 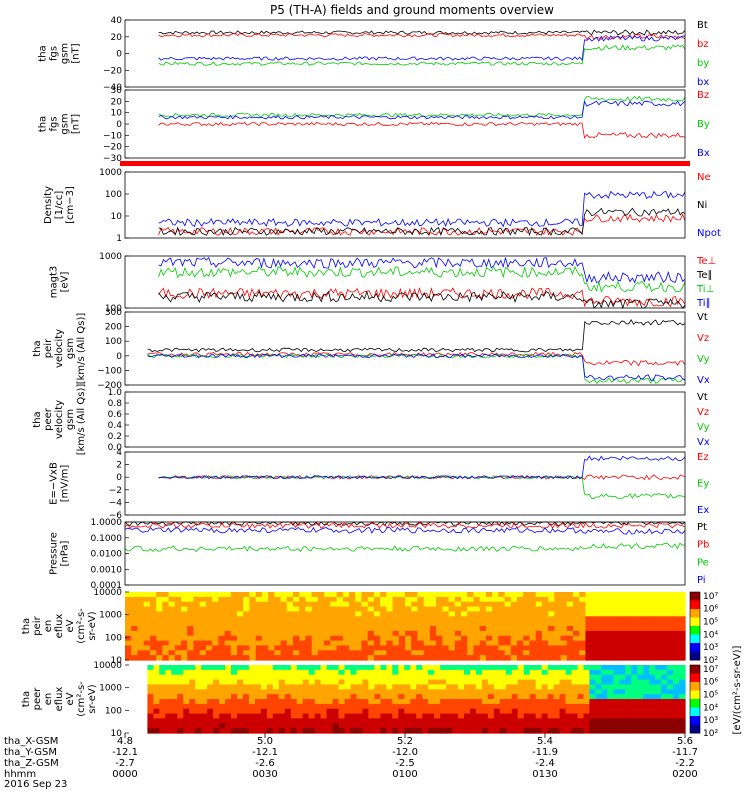 What do you see at coordinates (124, 774) in the screenshot?
I see `x-tick-label: 0000` at bounding box center [124, 774].